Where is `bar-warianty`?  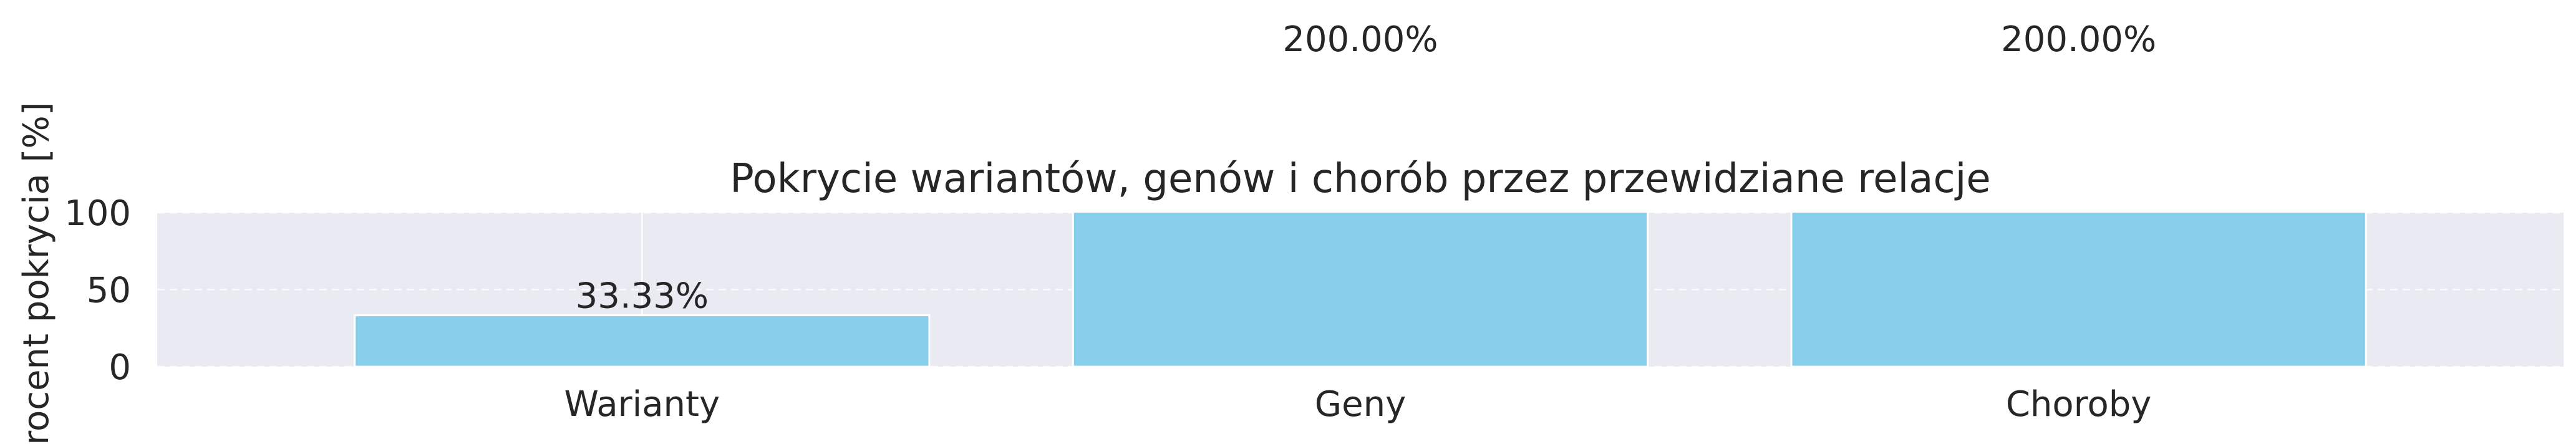 bar-warianty is located at coordinates (642, 340).